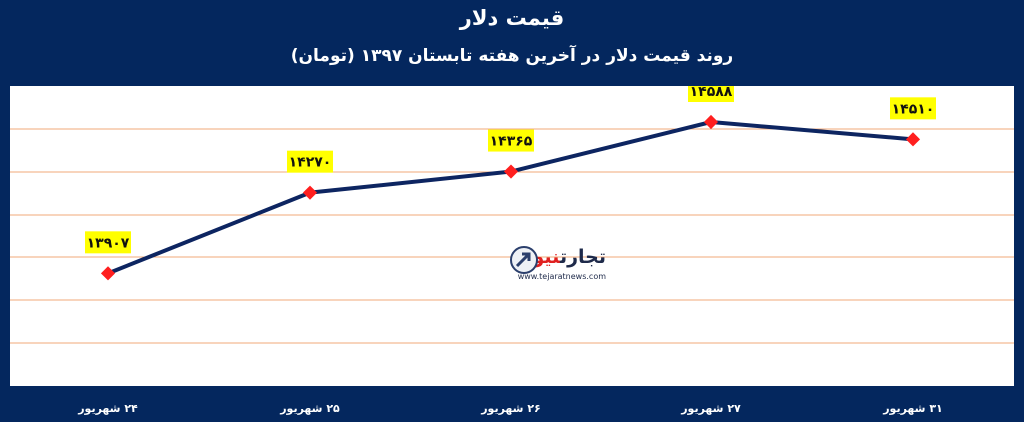  Describe the element at coordinates (582, 257) in the screenshot. I see `watermark-name-main: تجارت` at that location.